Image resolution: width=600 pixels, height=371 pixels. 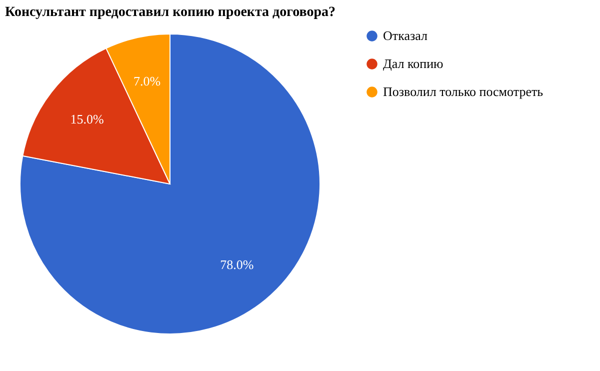 What do you see at coordinates (170, 12) in the screenshot?
I see `chart-title: Консультант предоставил копию проекта договора?` at bounding box center [170, 12].